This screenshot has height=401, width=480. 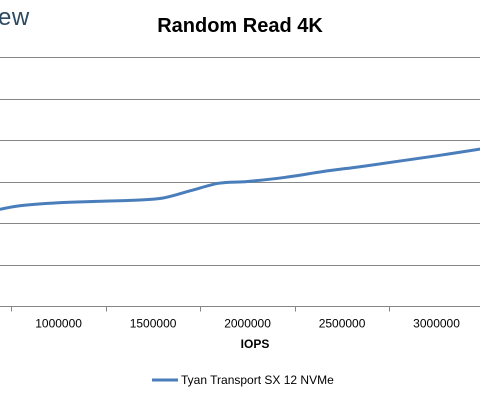 What do you see at coordinates (257, 380) in the screenshot?
I see `legend-label: Tyan Transport SX 12 NVMe` at bounding box center [257, 380].